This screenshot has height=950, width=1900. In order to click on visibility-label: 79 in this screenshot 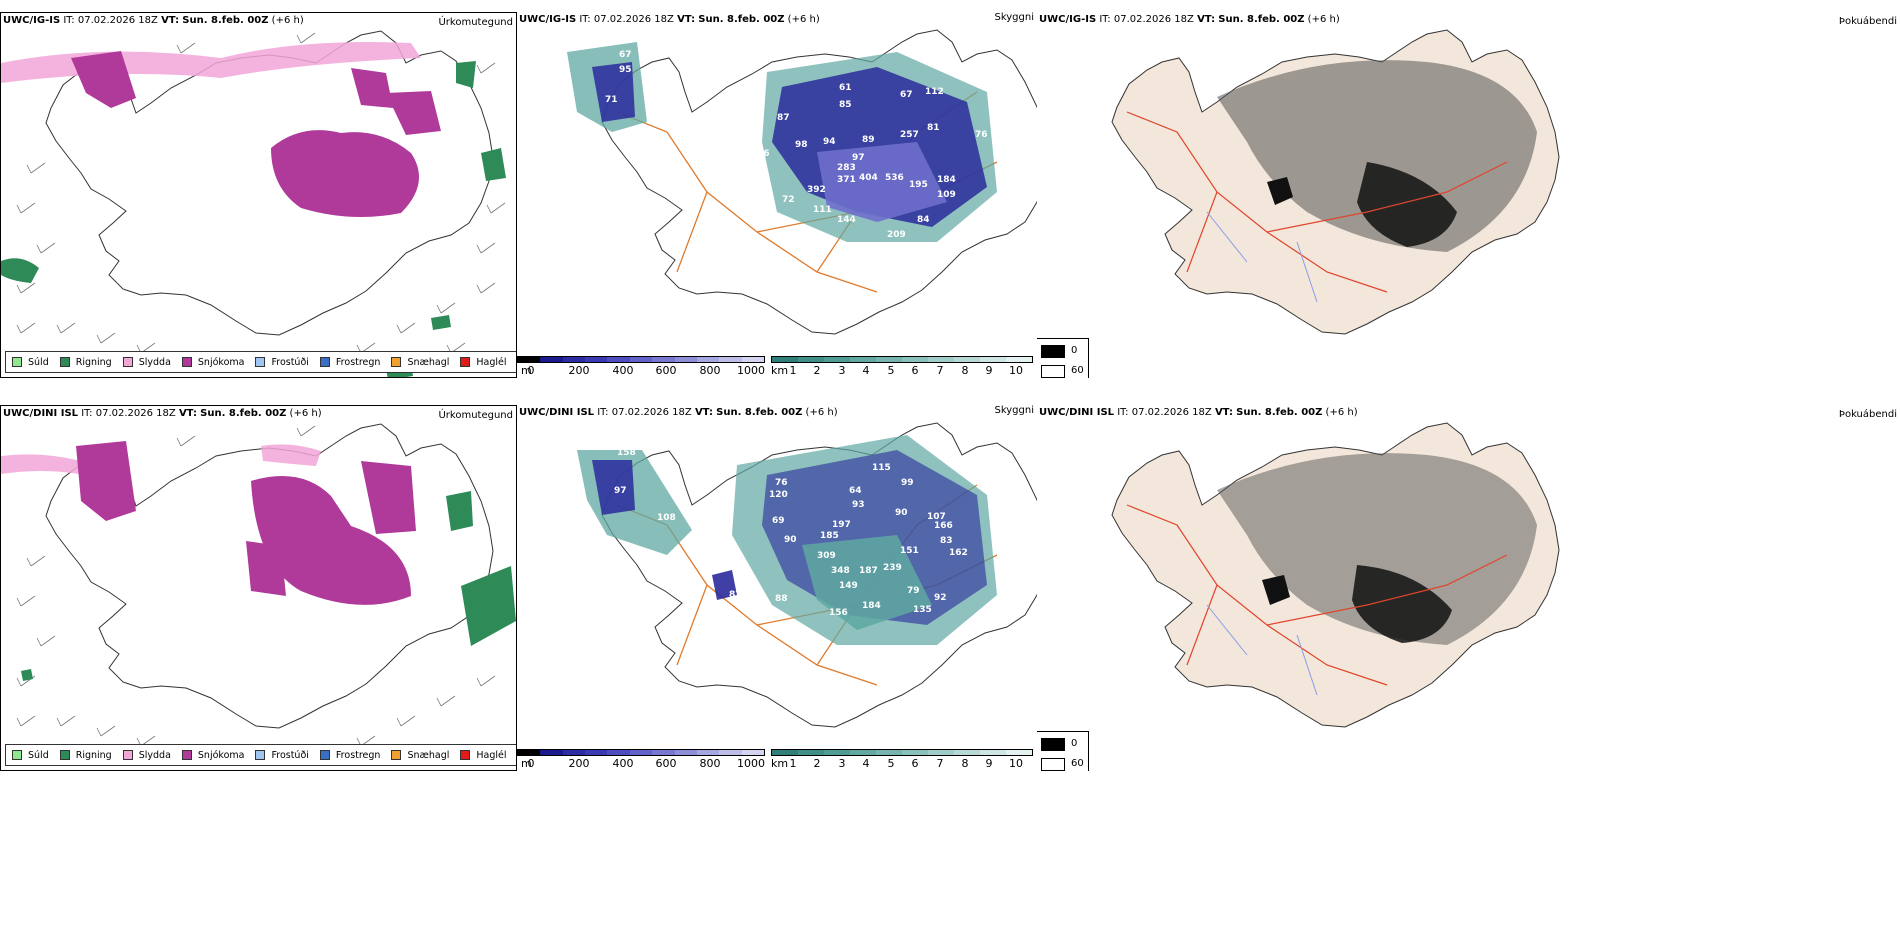, I will do `click(913, 591)`.